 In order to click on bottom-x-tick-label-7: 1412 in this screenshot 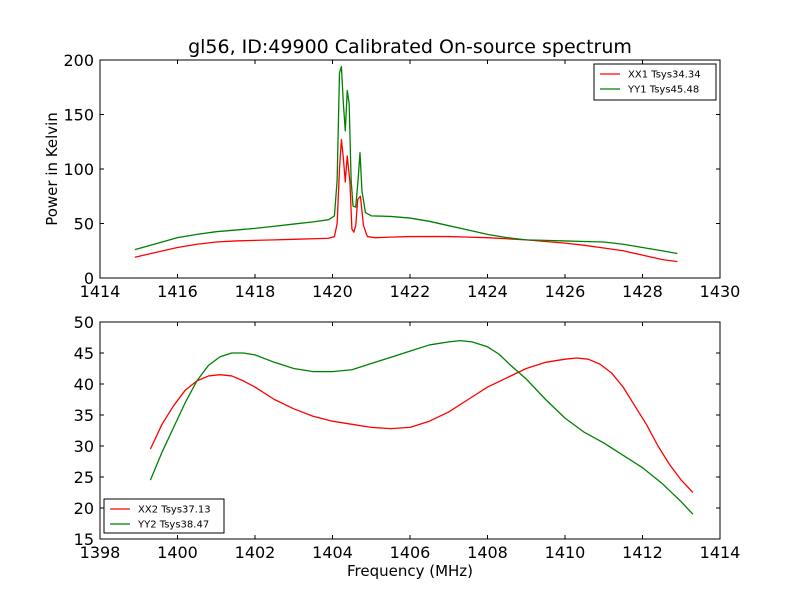, I will do `click(642, 552)`.